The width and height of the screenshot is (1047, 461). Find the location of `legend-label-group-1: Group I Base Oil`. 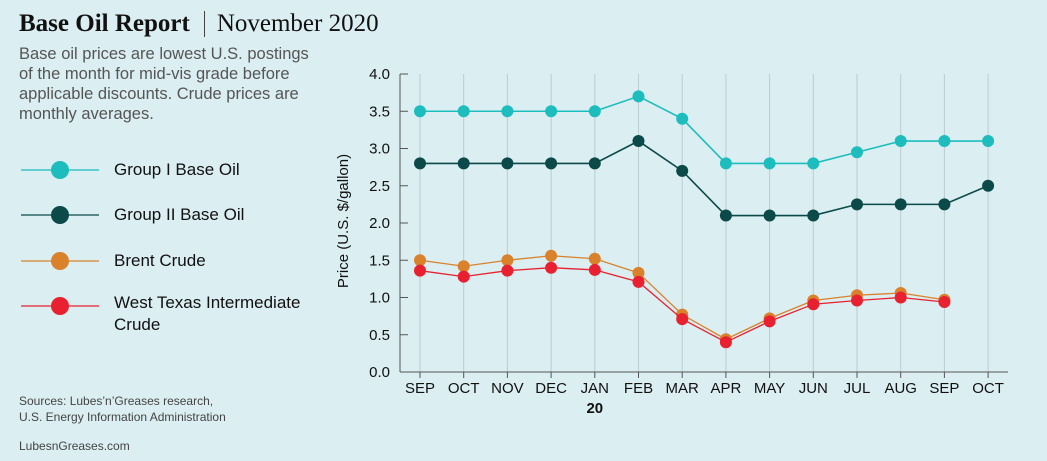

legend-label-group-1: Group I Base Oil is located at coordinates (177, 169).